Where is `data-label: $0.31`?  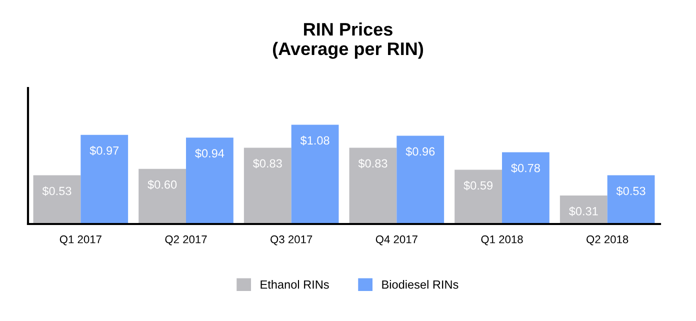
data-label: $0.31 is located at coordinates (583, 211).